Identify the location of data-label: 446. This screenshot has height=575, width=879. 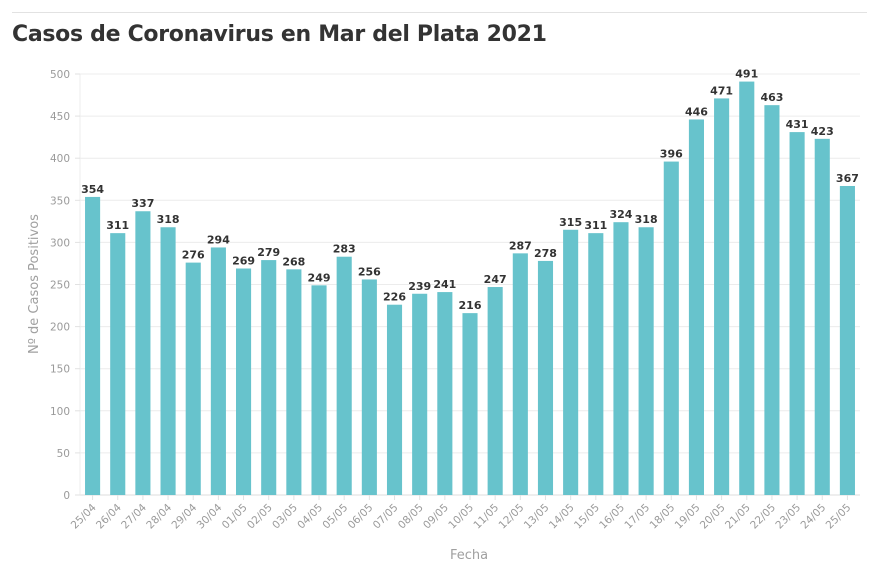
(696, 111).